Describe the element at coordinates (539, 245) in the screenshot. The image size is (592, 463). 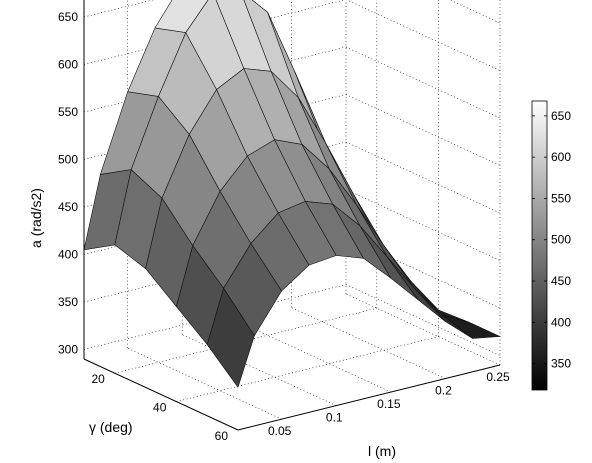
I see `colorbar-gradient` at that location.